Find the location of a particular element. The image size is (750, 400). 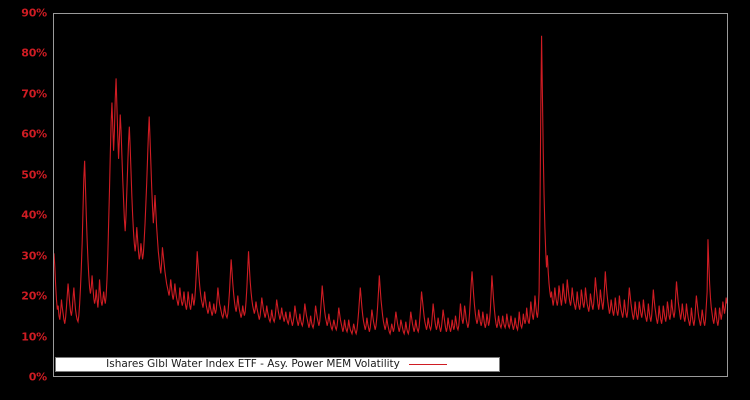

y-tick-label: 90% is located at coordinates (34, 13).